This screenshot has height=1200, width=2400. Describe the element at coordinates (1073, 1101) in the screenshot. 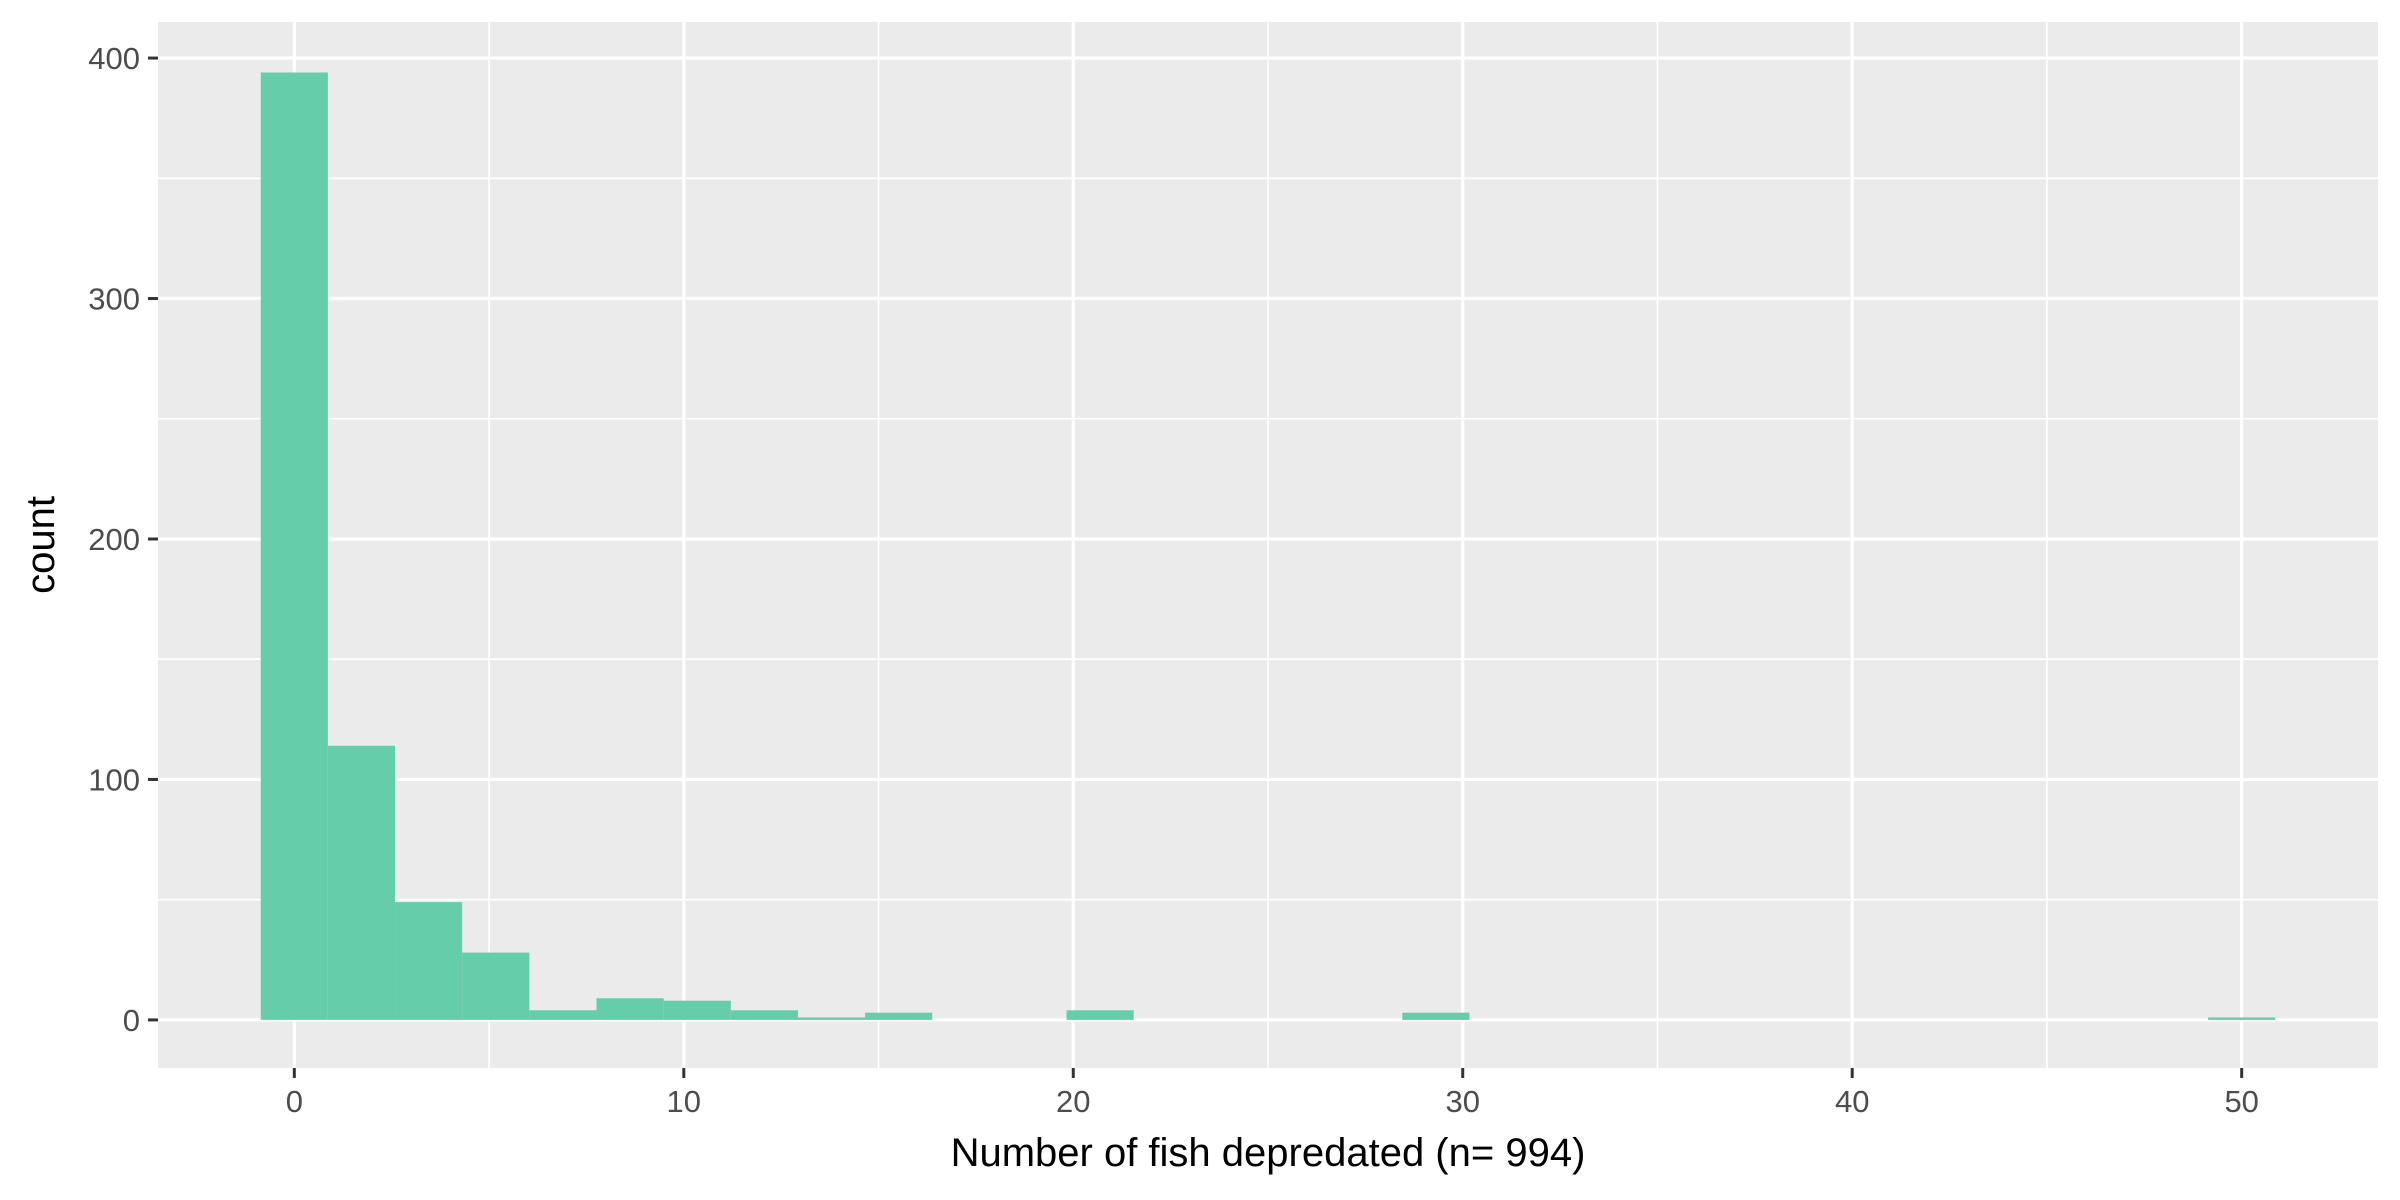

I see `x-tick-label: 20` at that location.